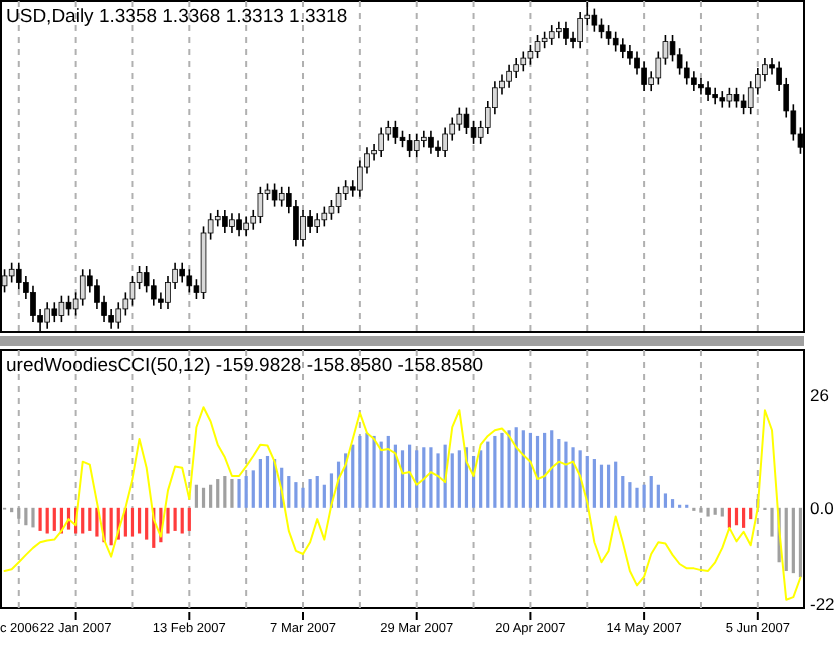 The image size is (840, 646). I want to click on y-tick-label: 0.0, so click(822, 507).